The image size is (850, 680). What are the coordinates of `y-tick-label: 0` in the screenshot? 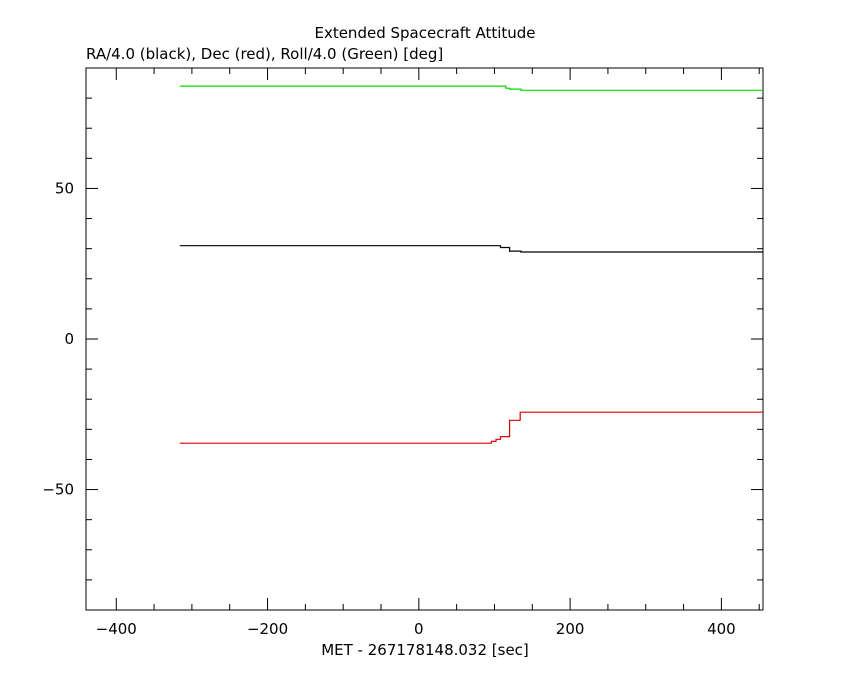 It's located at (69, 339).